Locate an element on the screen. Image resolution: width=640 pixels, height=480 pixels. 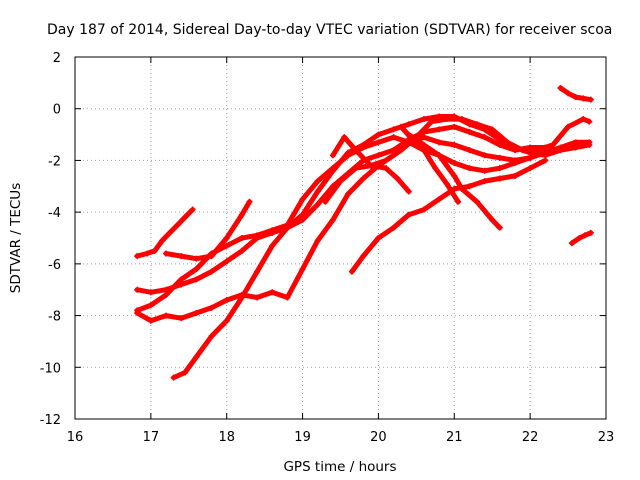
x-tick-label: 17 is located at coordinates (151, 437).